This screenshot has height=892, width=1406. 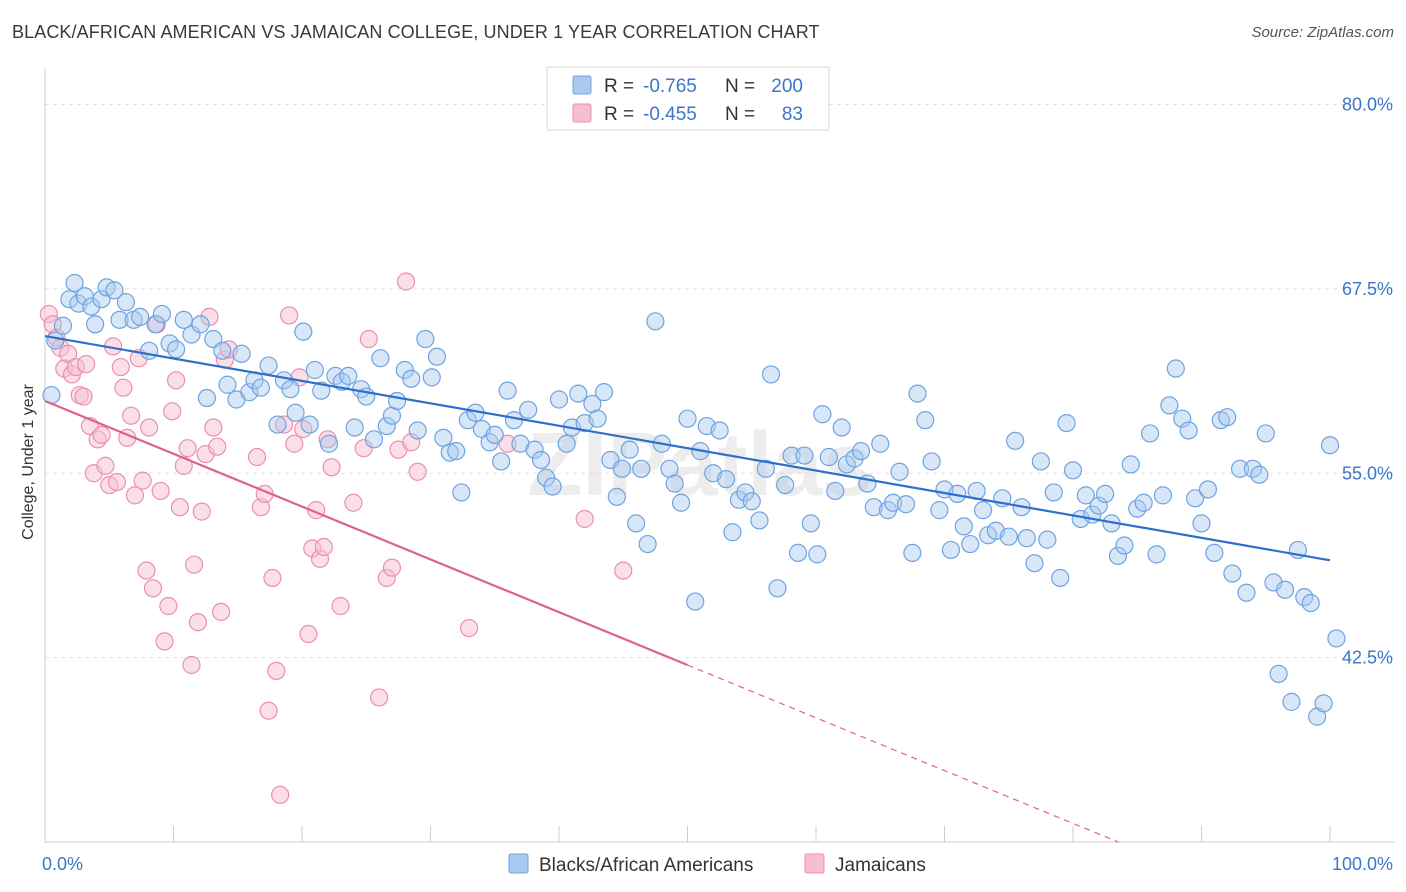 What do you see at coordinates (1367, 381) in the screenshot?
I see `y-tick-labels: 42.5% 55.0% 67.5% 80.0%` at bounding box center [1367, 381].